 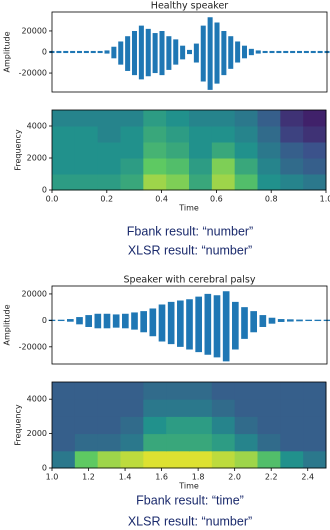 What do you see at coordinates (234, 477) in the screenshot?
I see `x-tick-label: 2.0` at bounding box center [234, 477].